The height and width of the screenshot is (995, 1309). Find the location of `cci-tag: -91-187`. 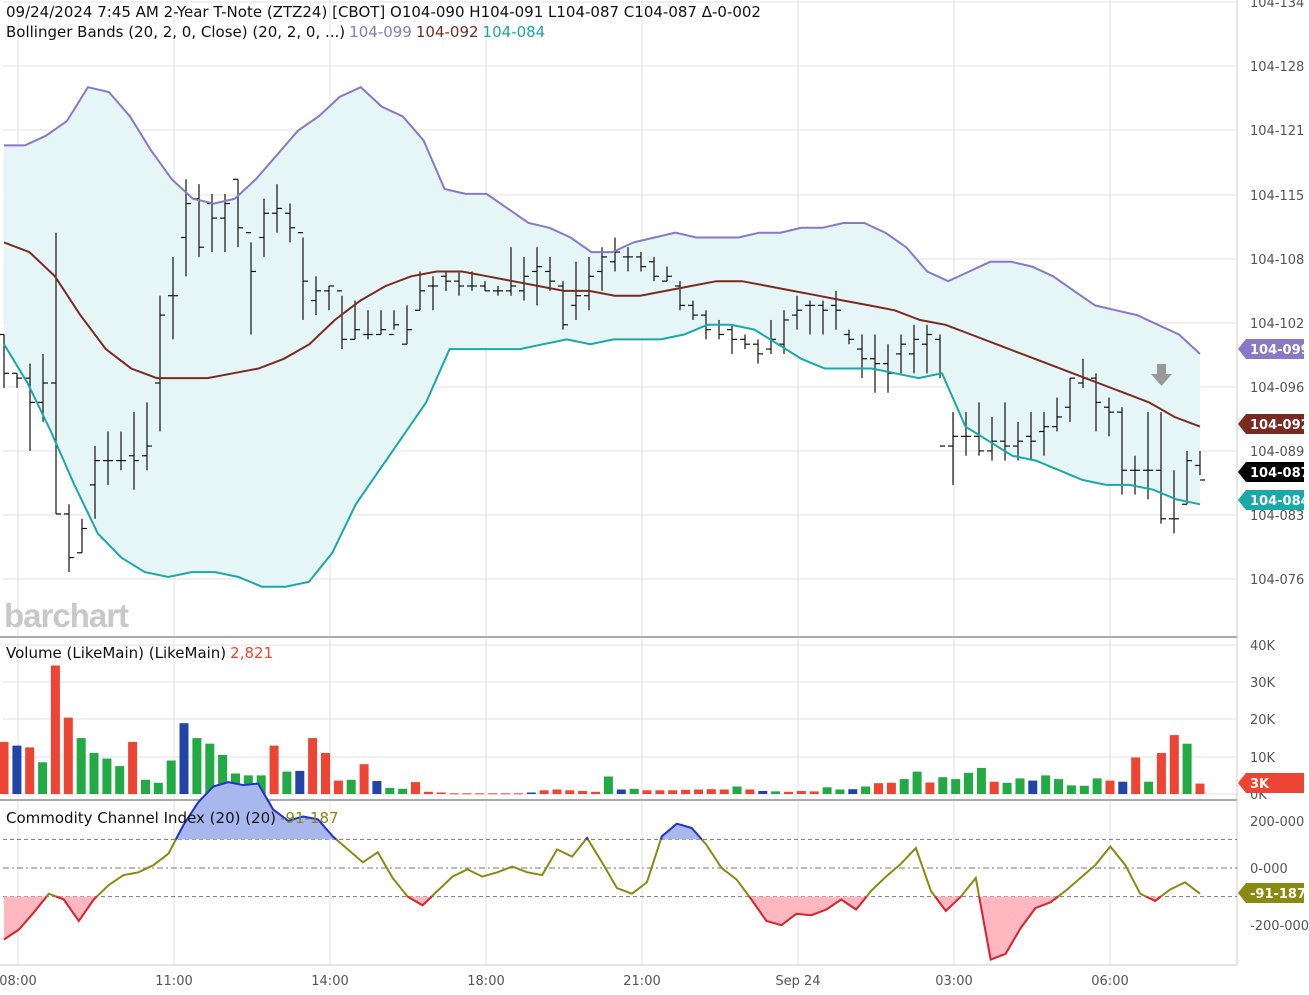

cci-tag: -91-187 is located at coordinates (1272, 893).